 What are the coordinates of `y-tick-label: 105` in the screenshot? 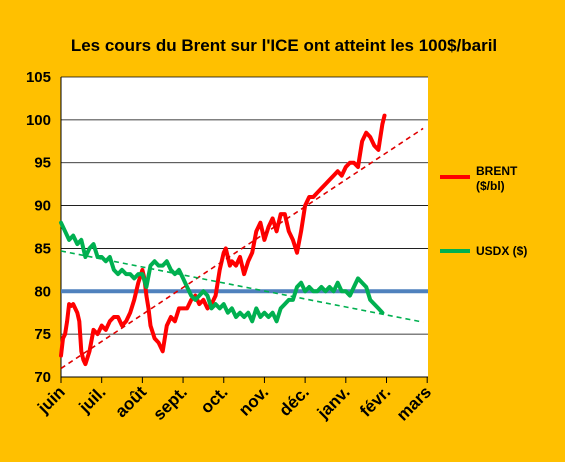 It's located at (38, 77).